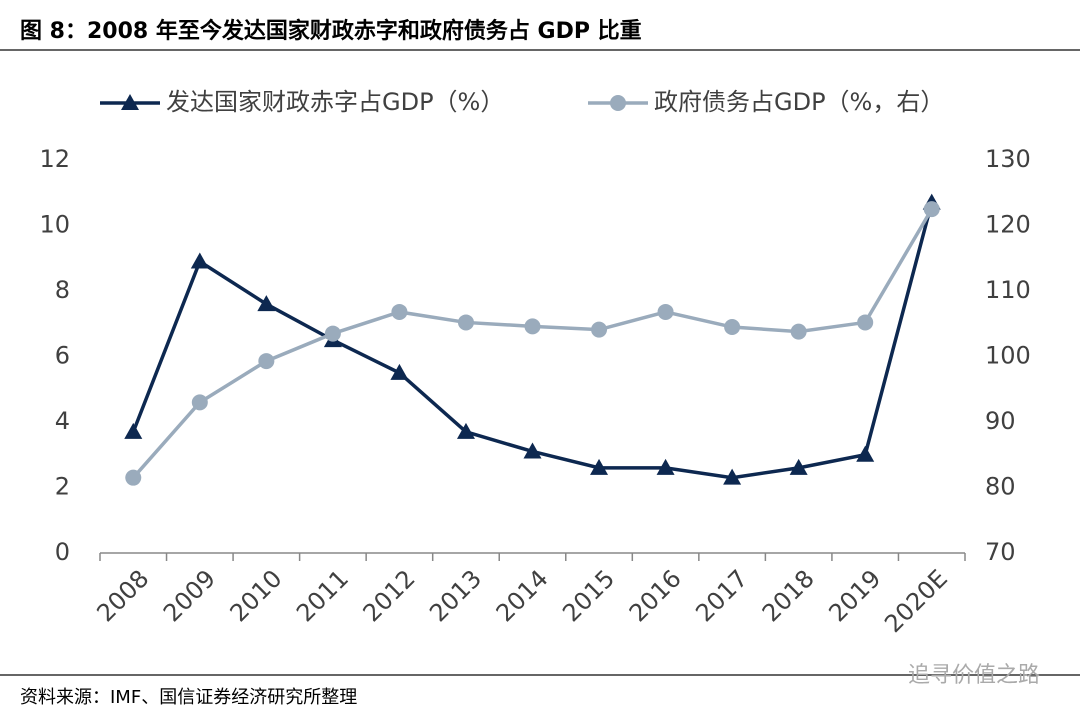 This screenshot has height=722, width=1080. What do you see at coordinates (54, 159) in the screenshot?
I see `y-tick-label: 12` at bounding box center [54, 159].